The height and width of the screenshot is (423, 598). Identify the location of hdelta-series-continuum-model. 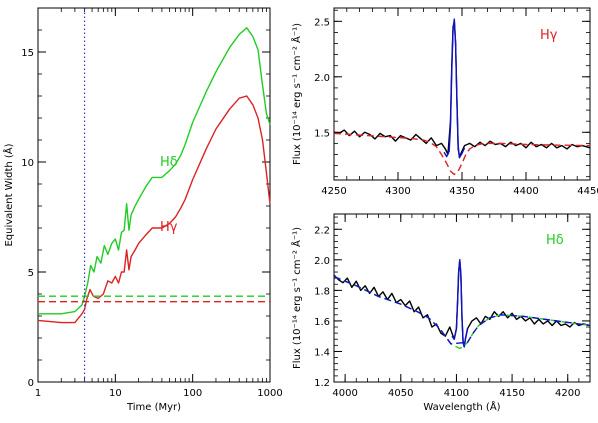
(462, 310).